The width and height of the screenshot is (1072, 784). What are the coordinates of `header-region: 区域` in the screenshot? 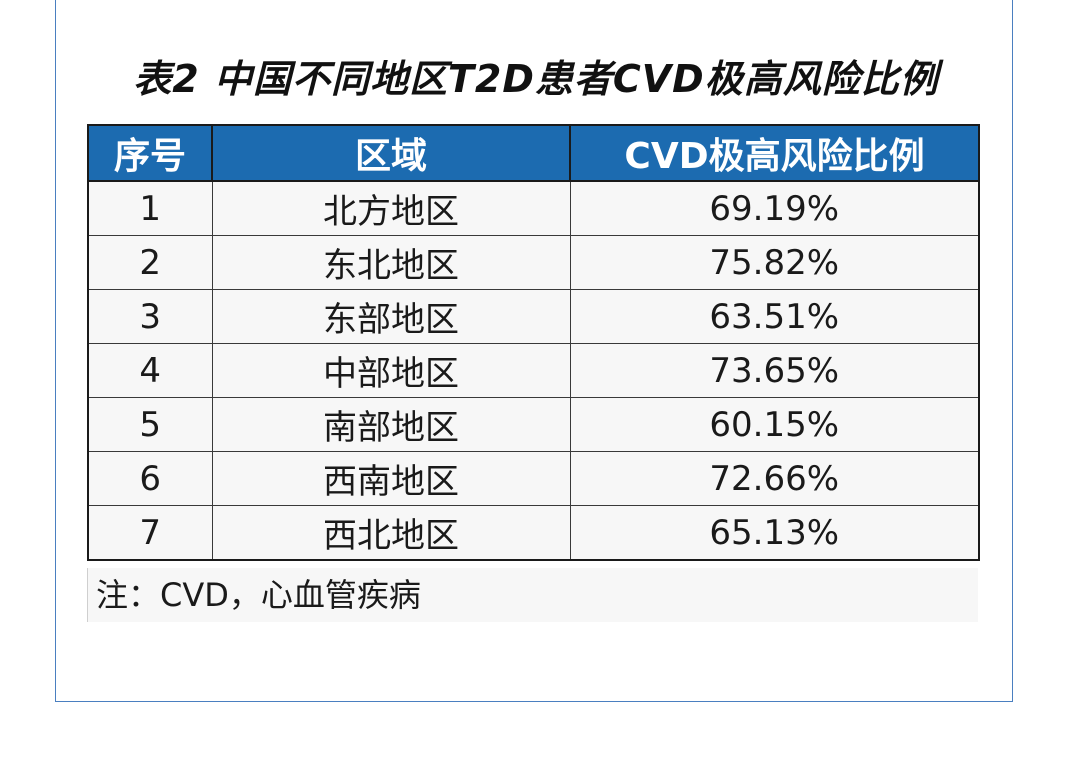 It's located at (391, 153).